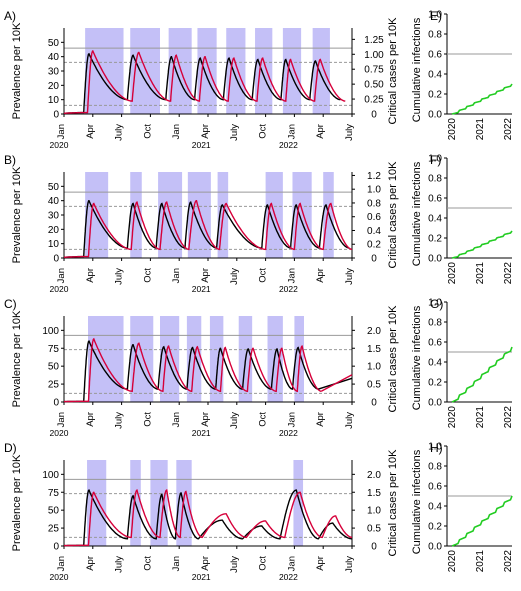  Describe the element at coordinates (436, 304) in the screenshot. I see `panel-label: G)` at that location.